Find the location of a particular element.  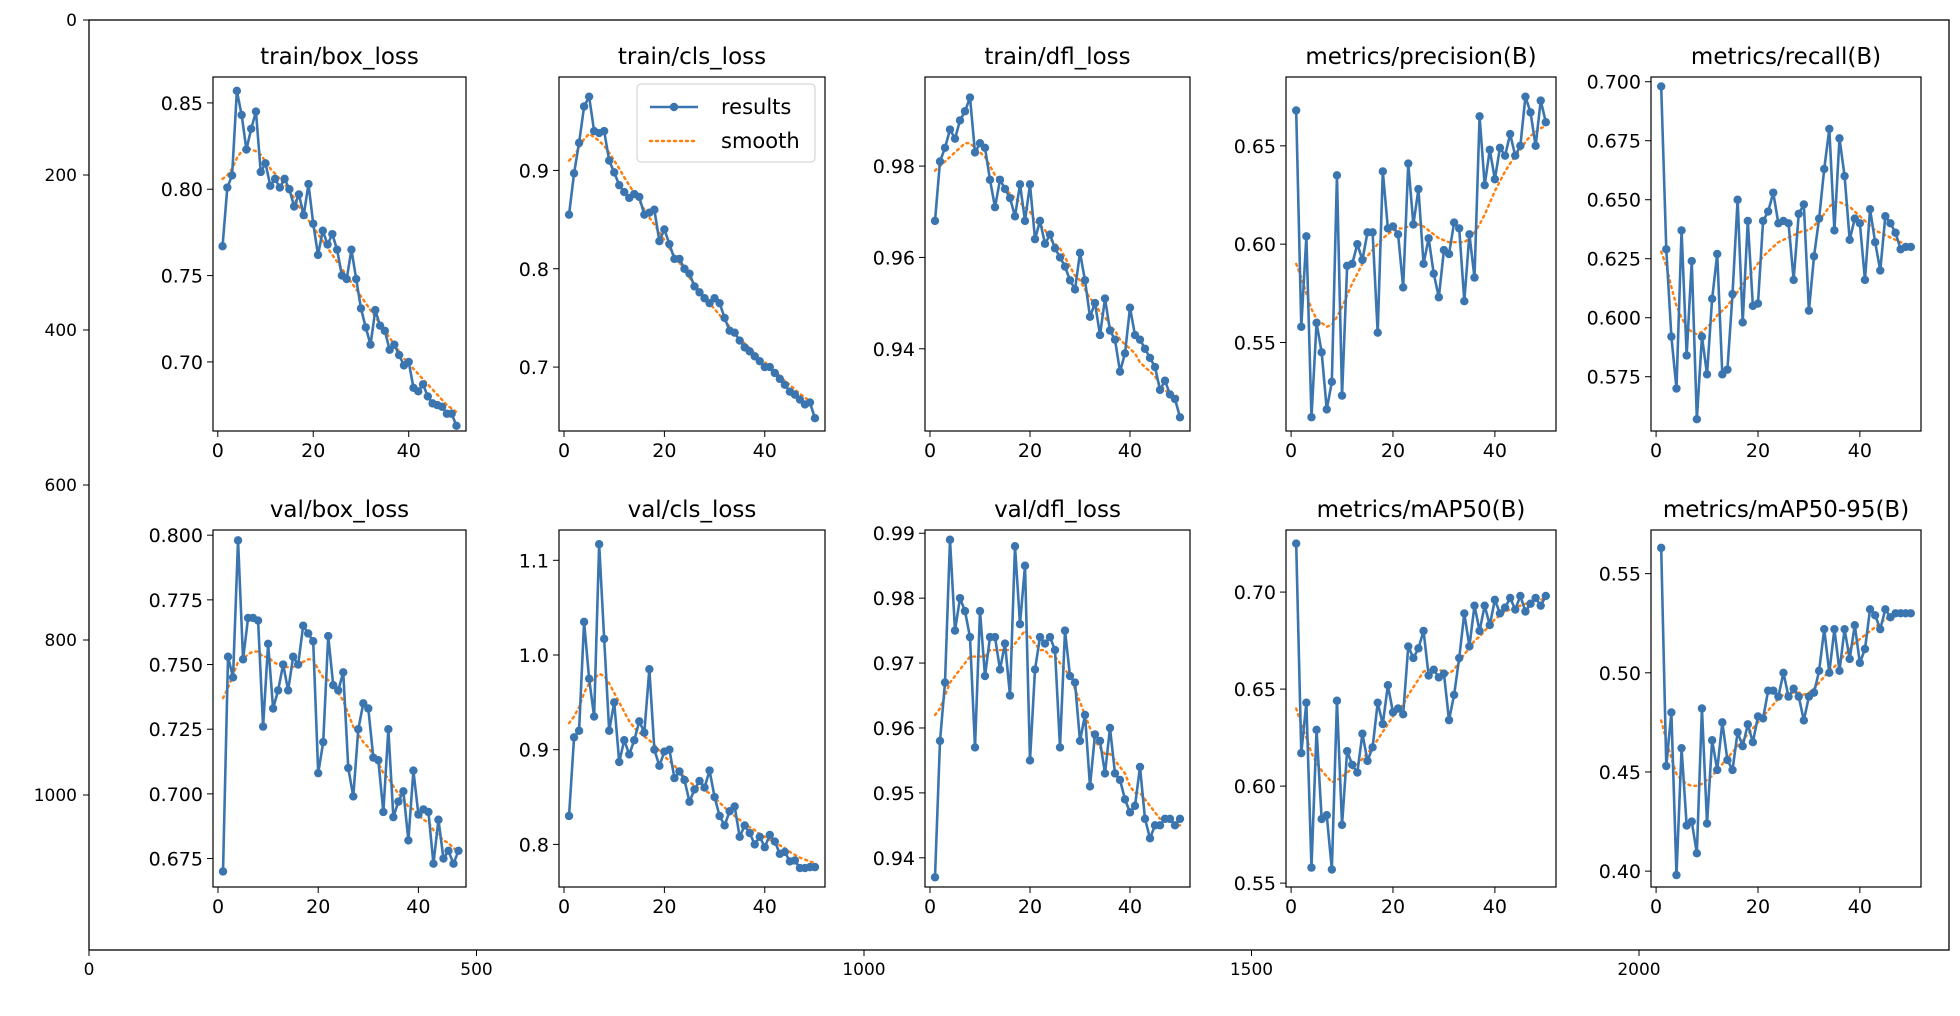

x-tick-label: 0 is located at coordinates (930, 907).